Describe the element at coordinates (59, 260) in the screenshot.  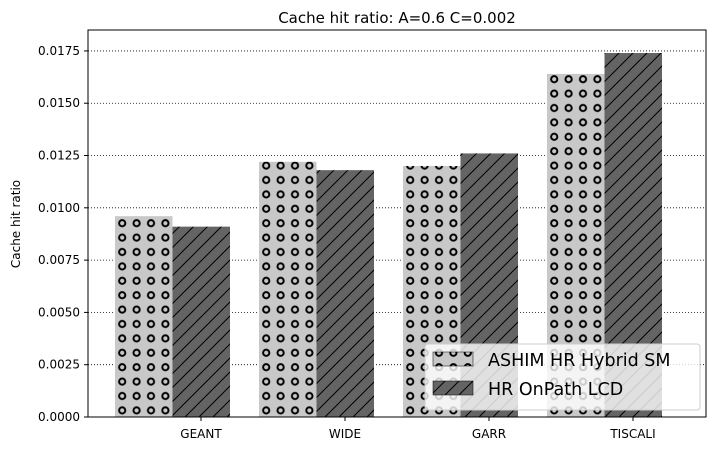
I see `y-tick-label: 0.0075` at that location.